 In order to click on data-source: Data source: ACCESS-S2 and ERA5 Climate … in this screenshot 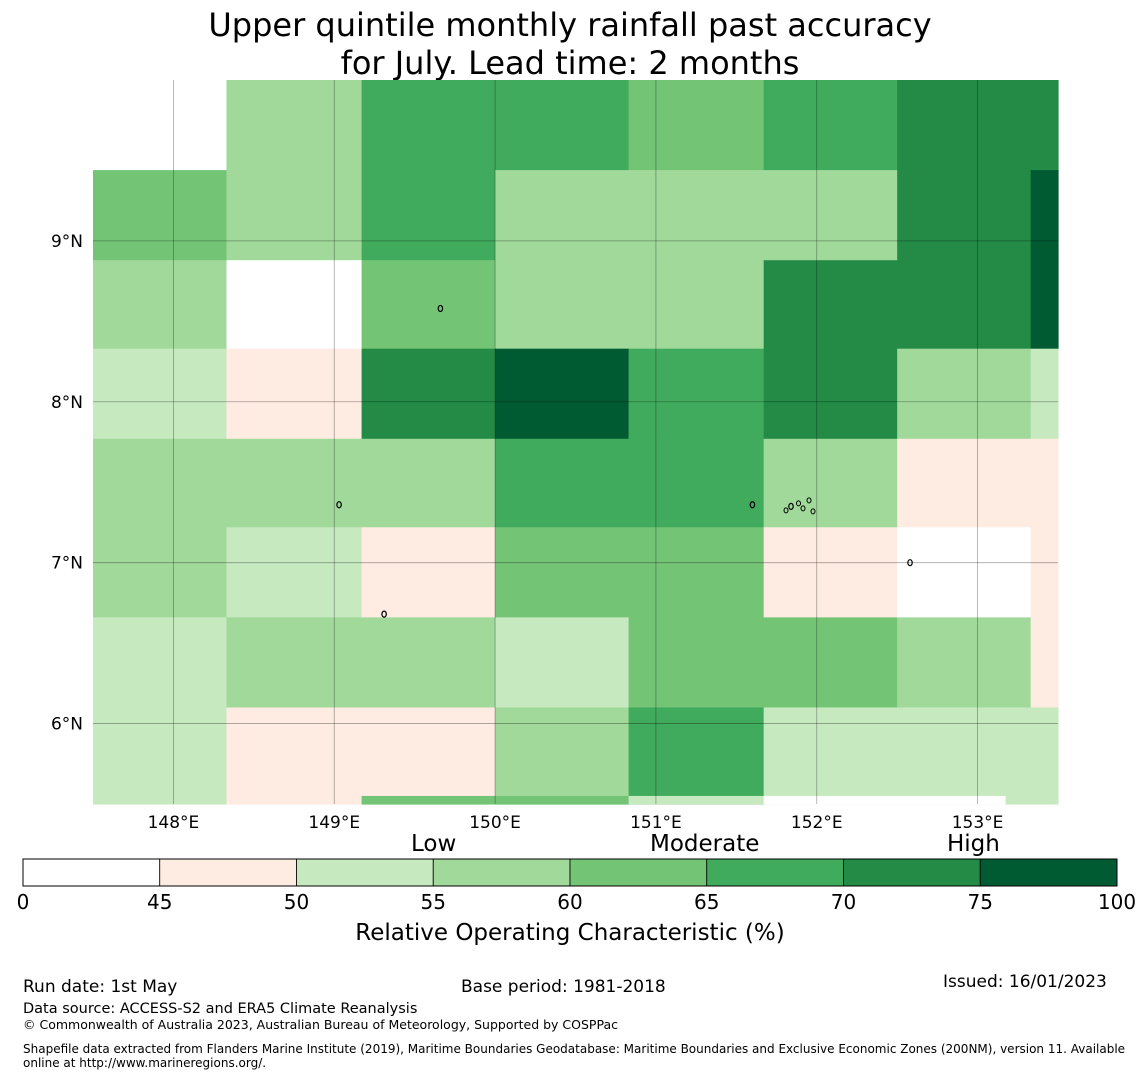, I will do `click(220, 1009)`.